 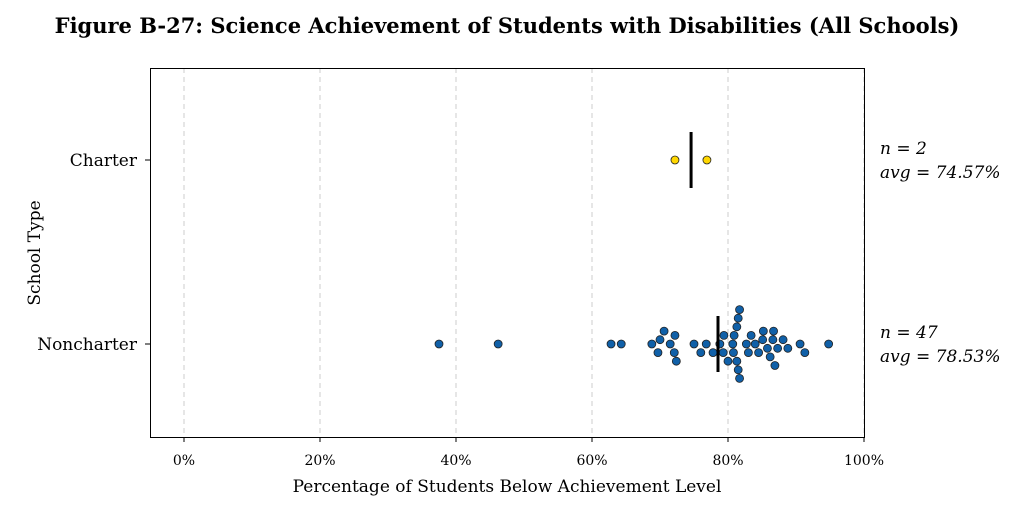 What do you see at coordinates (455, 461) in the screenshot?
I see `x-tick-label: 40%` at bounding box center [455, 461].